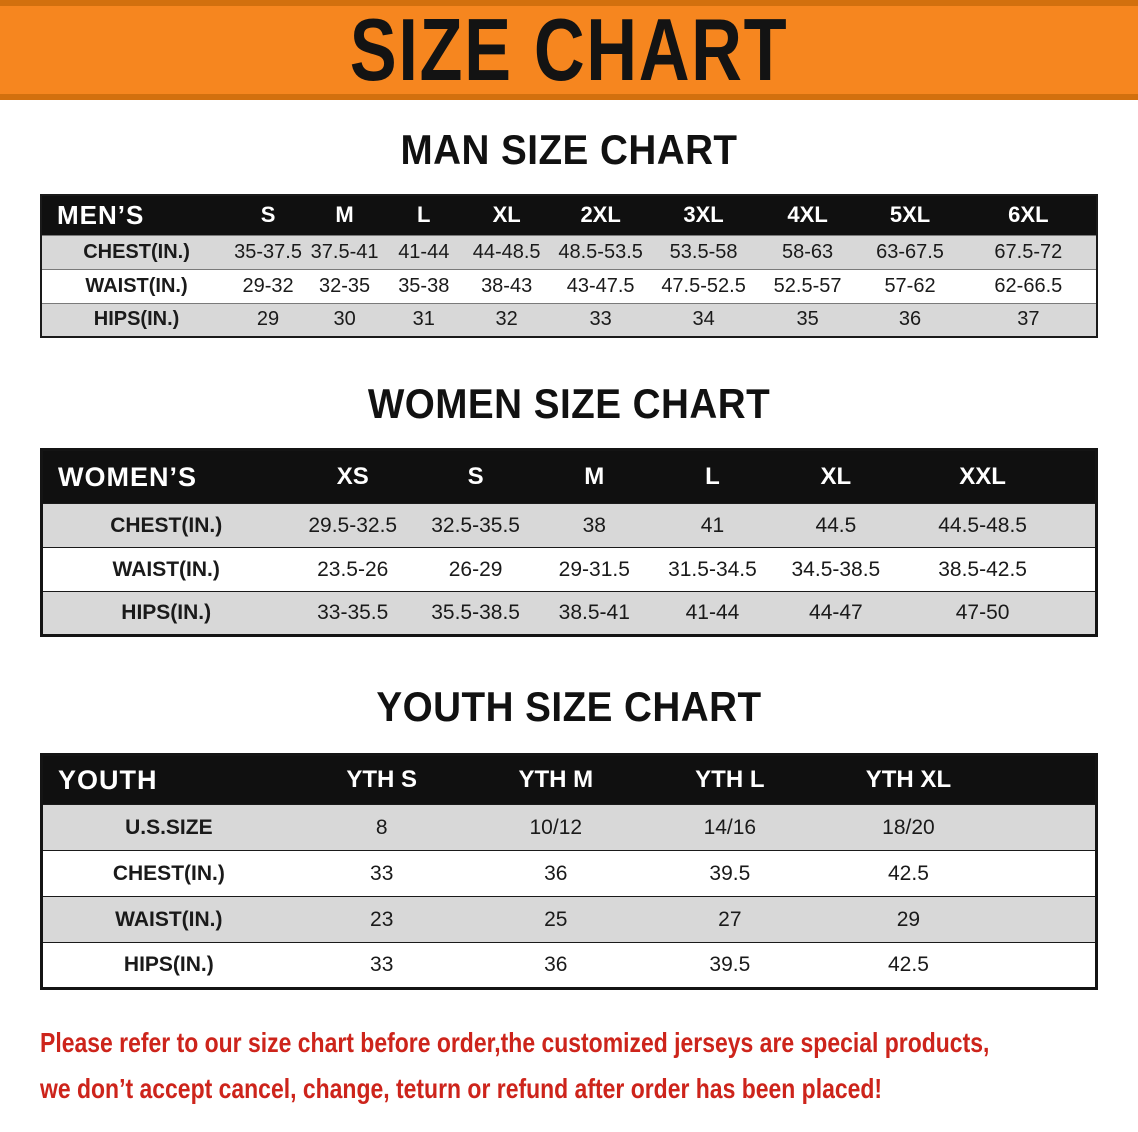  I want to click on women-value-cell: 29-31.5, so click(594, 569).